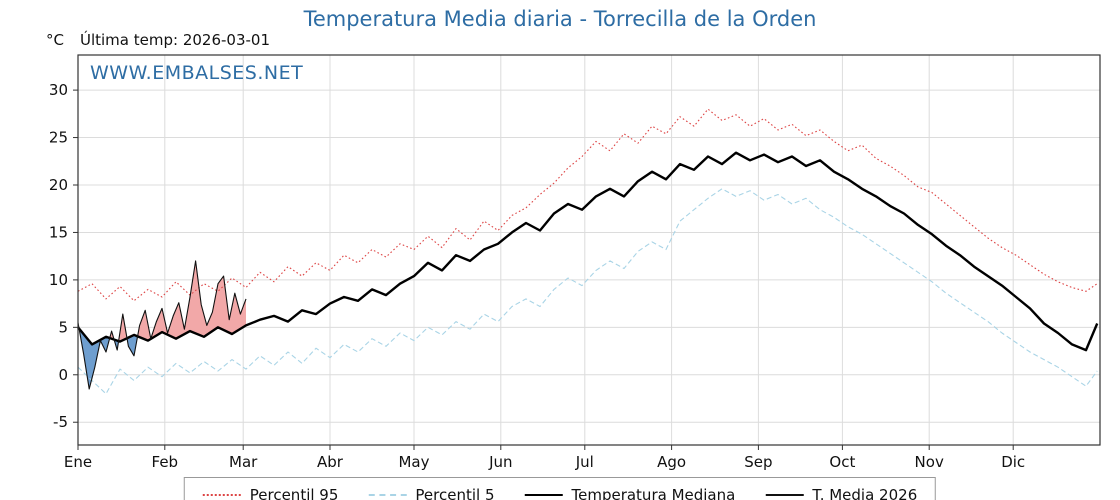 Image resolution: width=1120 pixels, height=500 pixels. I want to click on y-tick-label: 10, so click(58, 280).